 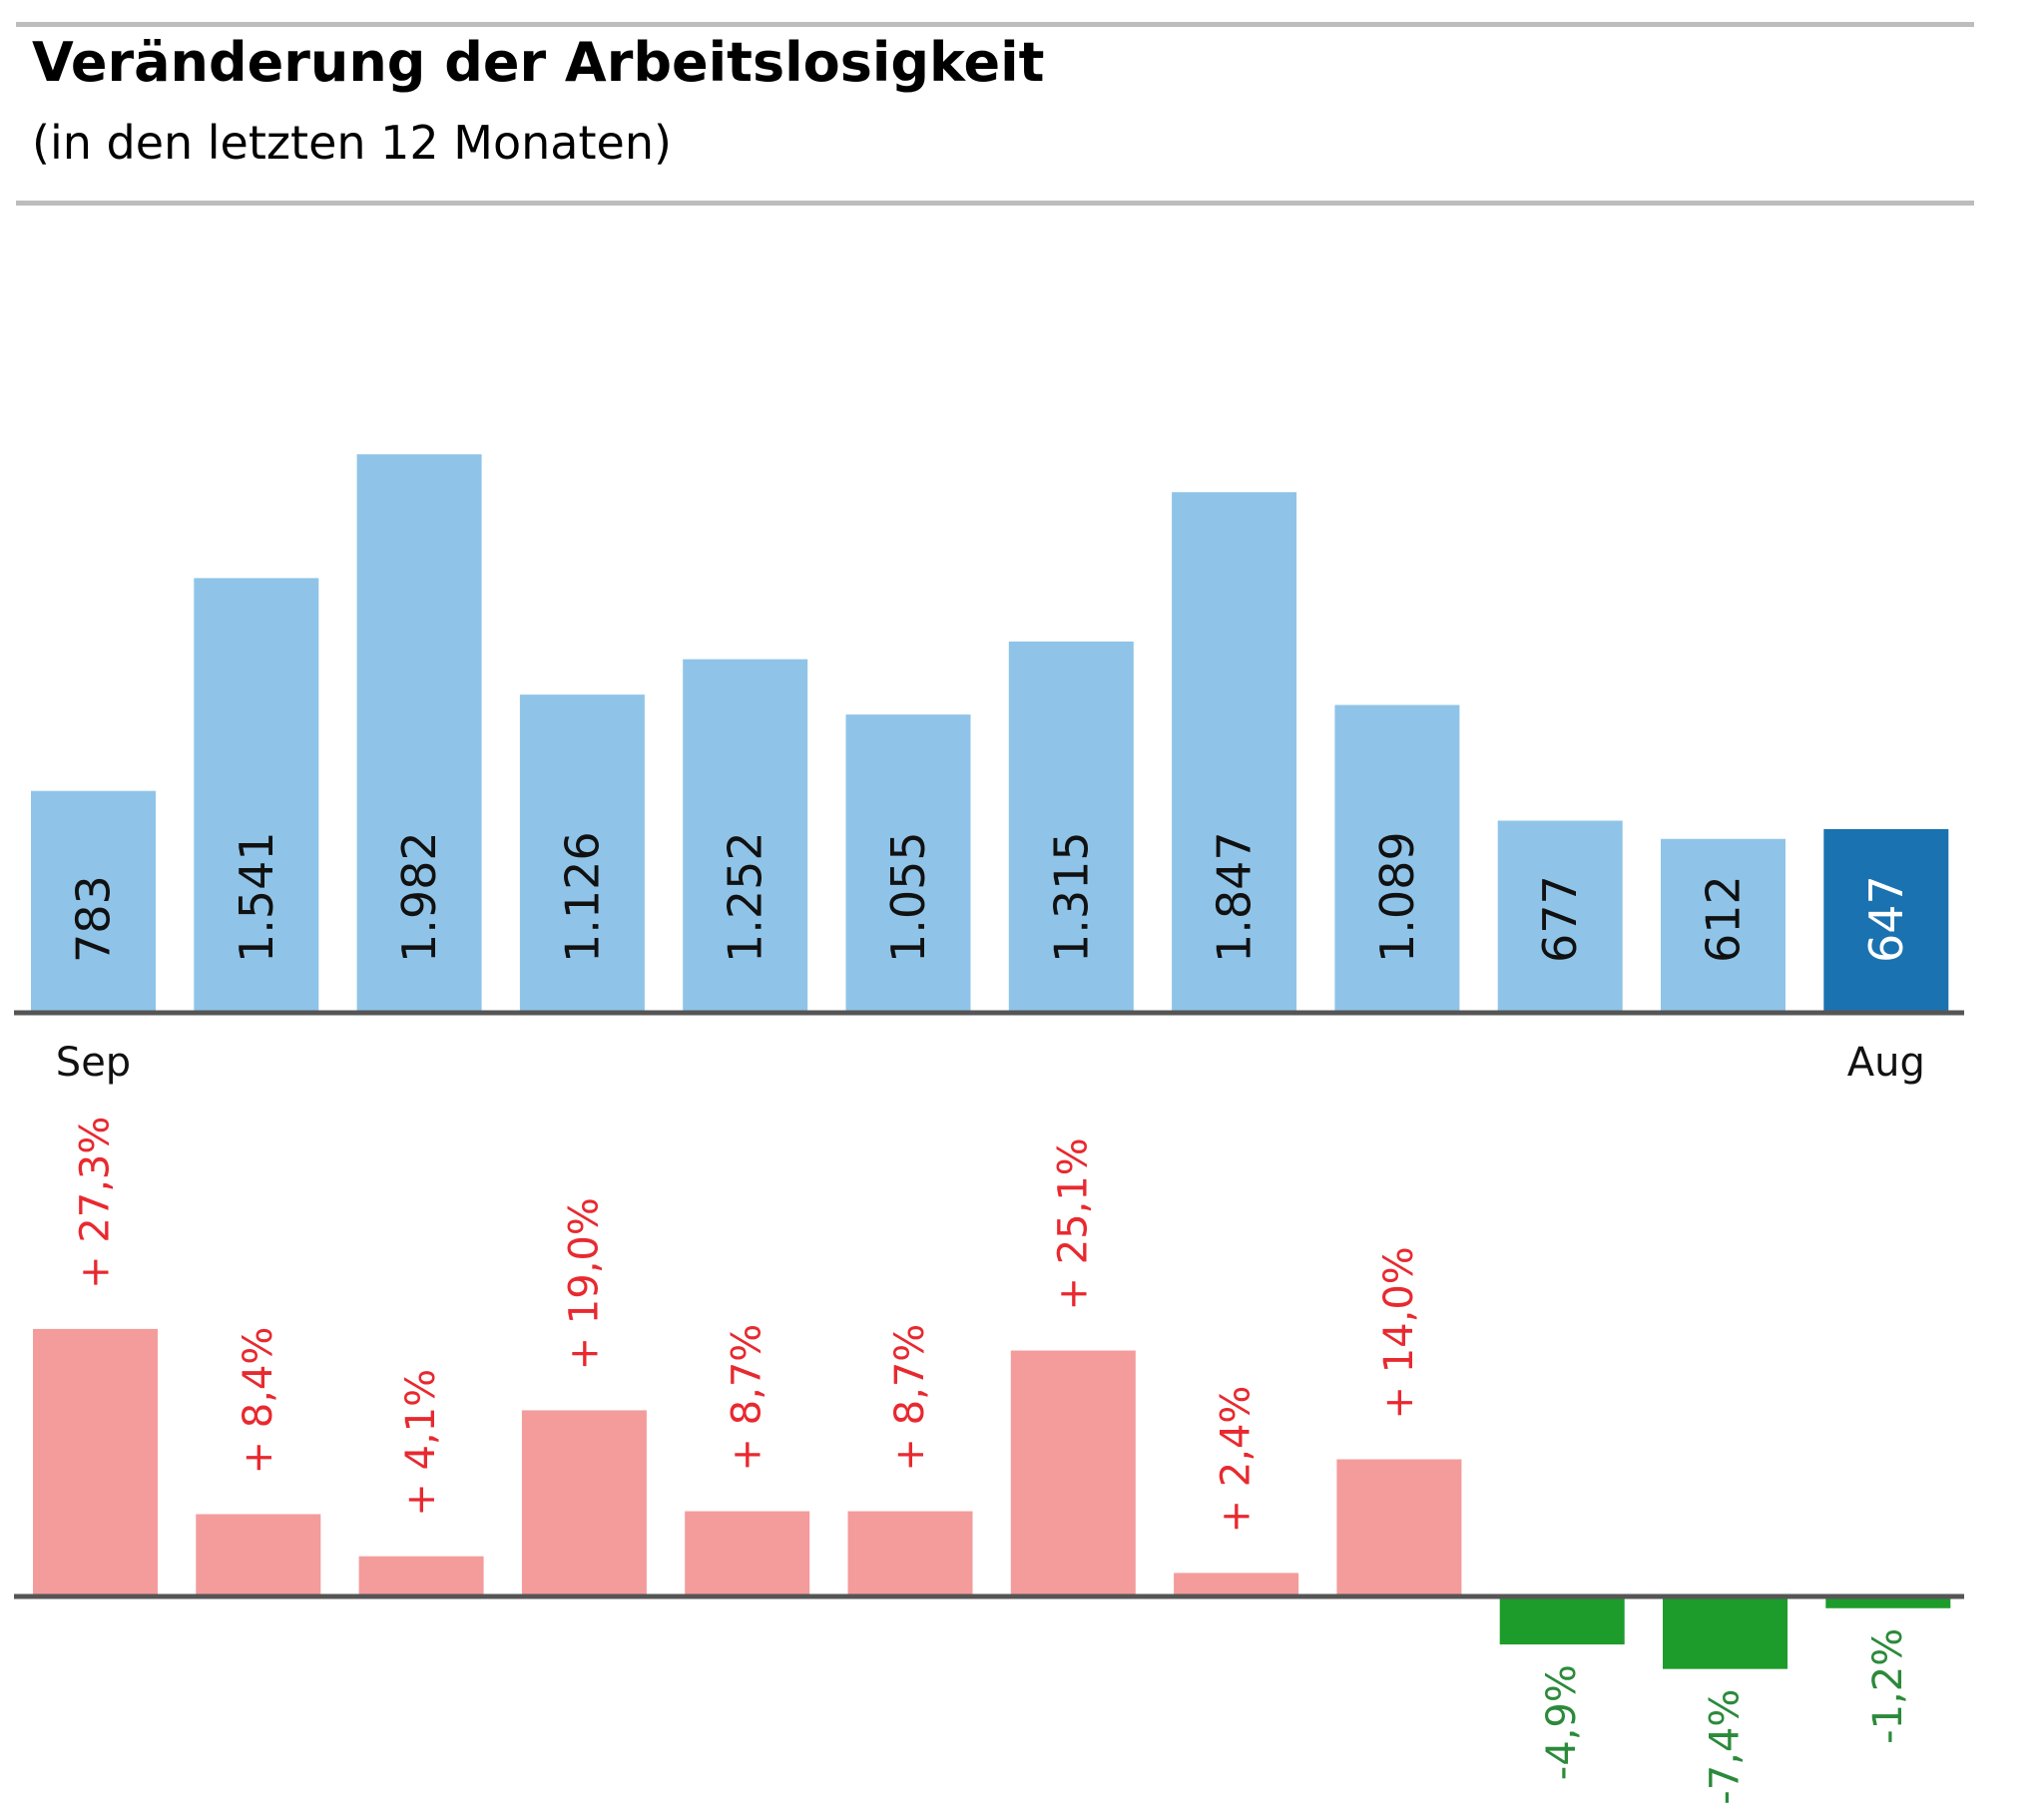 What do you see at coordinates (1562, 1722) in the screenshot?
I see `change-label-10: -4,9%` at bounding box center [1562, 1722].